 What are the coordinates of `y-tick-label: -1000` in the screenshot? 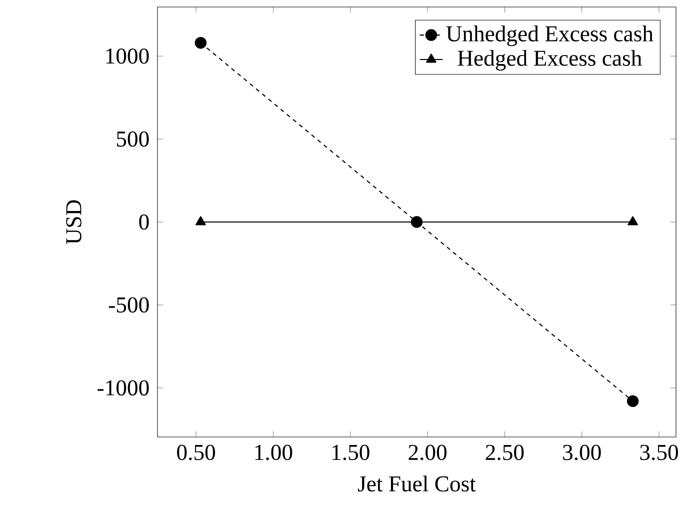 It's located at (123, 388).